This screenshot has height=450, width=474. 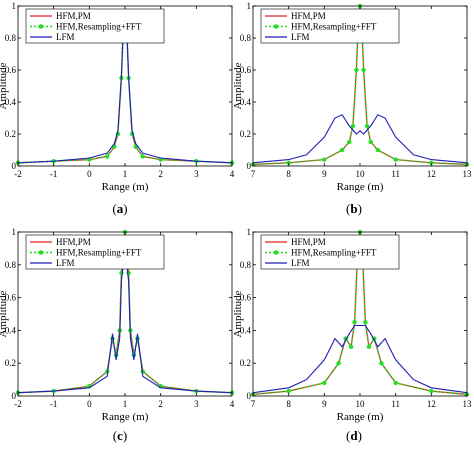 I want to click on legend-marker-b, so click(x=276, y=26).